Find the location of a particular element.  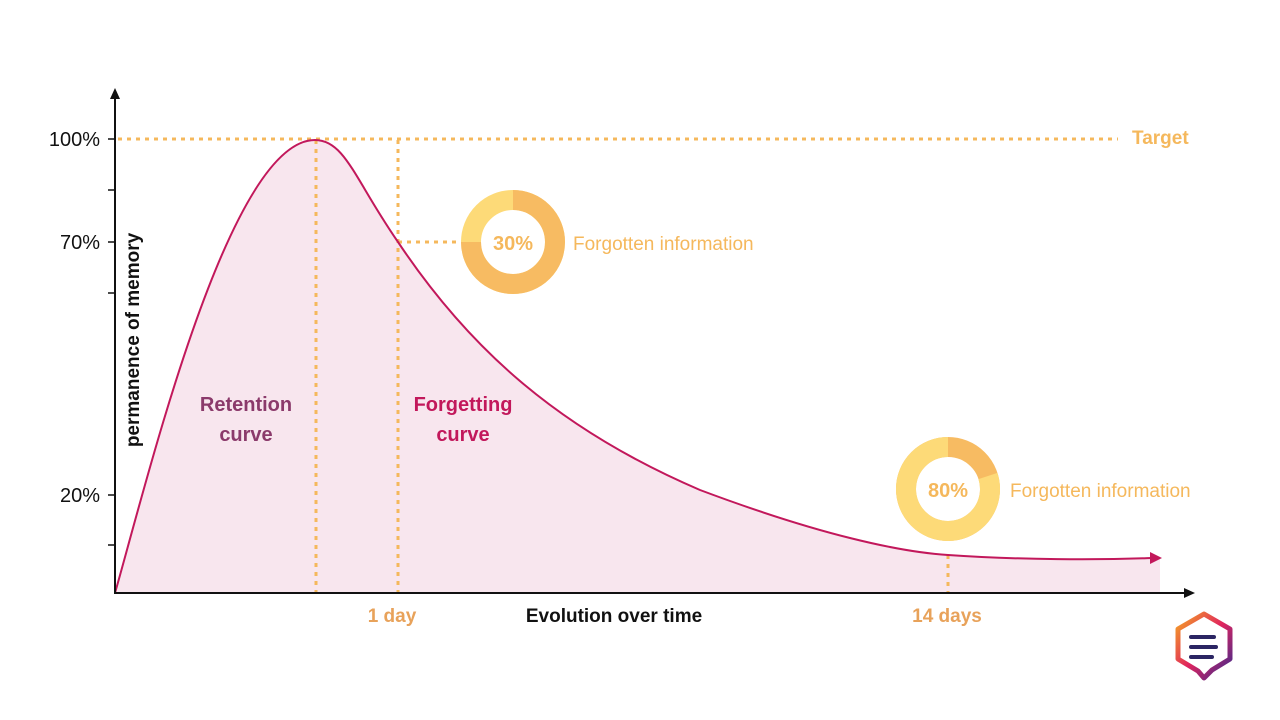

donut-80-value: 80% is located at coordinates (948, 491).